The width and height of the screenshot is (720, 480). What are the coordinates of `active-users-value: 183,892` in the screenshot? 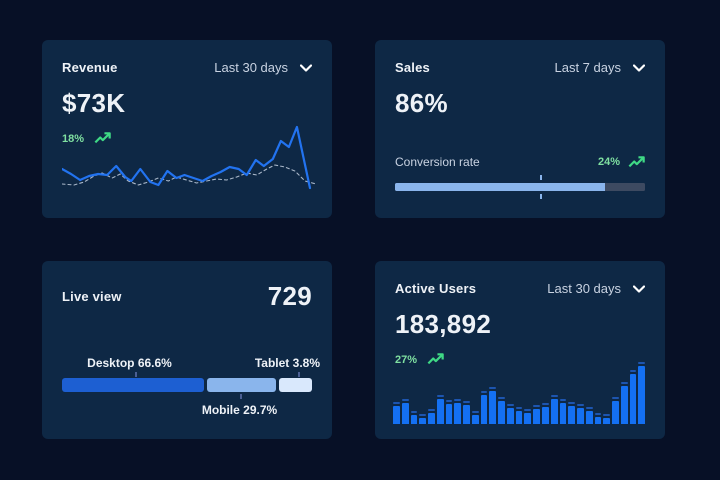 It's located at (443, 324).